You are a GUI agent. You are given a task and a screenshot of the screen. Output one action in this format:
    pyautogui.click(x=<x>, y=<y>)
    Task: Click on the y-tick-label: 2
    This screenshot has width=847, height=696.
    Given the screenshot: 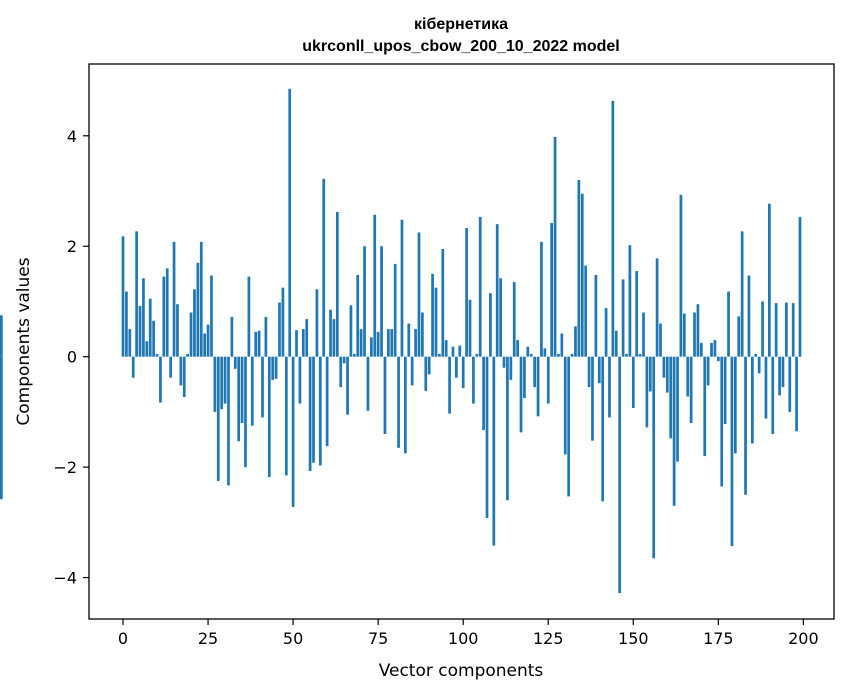 What is the action you would take?
    pyautogui.click(x=72, y=246)
    